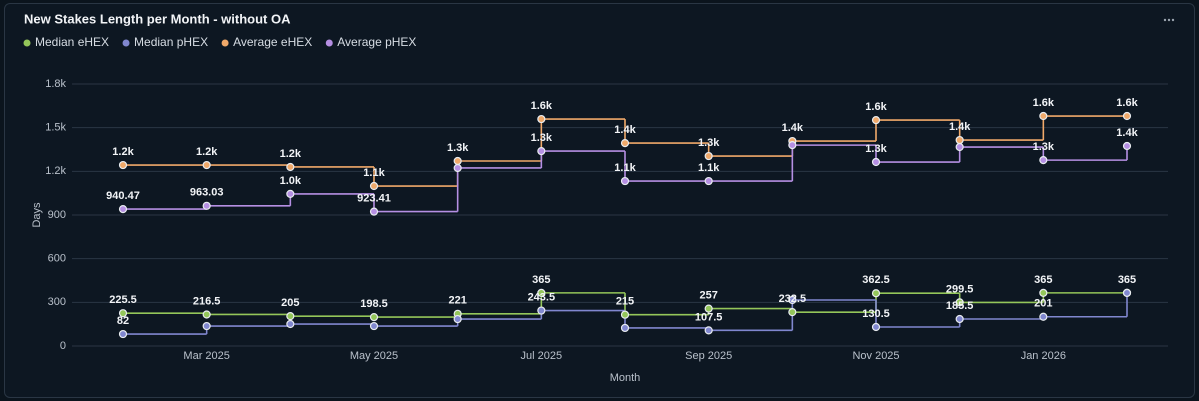  I want to click on legend-label: Median pHEX, so click(171, 42).